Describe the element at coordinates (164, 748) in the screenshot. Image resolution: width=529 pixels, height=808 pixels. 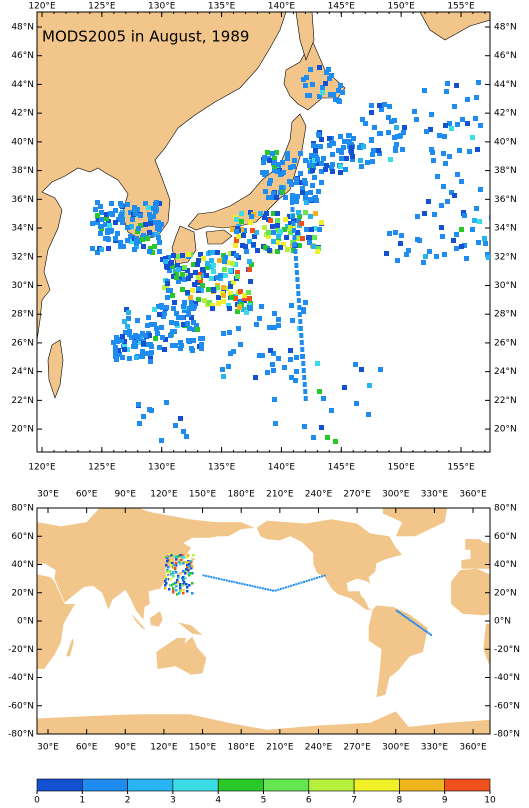
I see `lon-label: 120°E` at that location.